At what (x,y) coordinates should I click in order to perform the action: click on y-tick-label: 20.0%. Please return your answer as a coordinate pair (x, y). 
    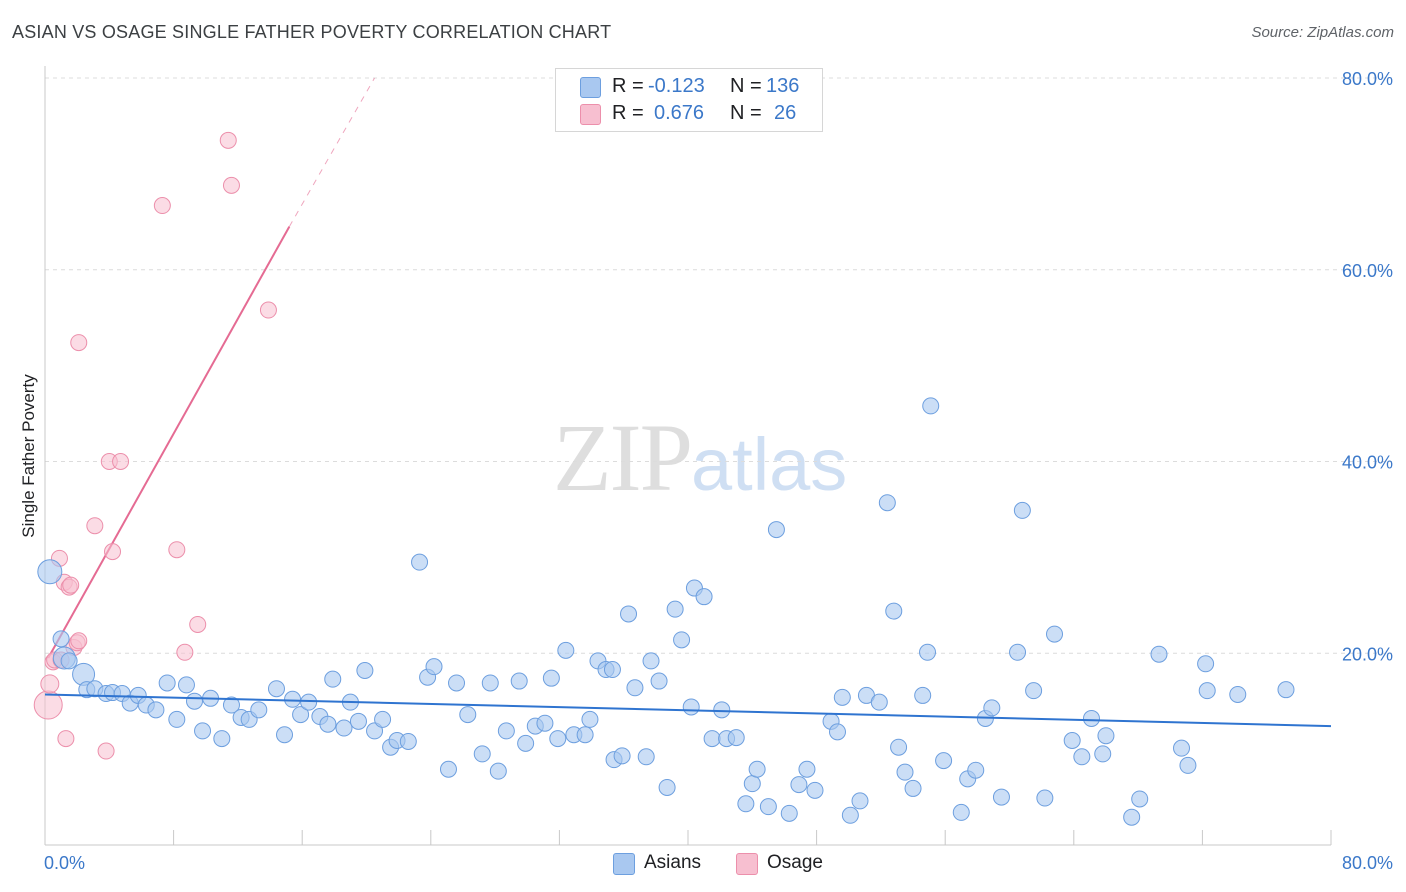
    Looking at the image, I should click on (1367, 654).